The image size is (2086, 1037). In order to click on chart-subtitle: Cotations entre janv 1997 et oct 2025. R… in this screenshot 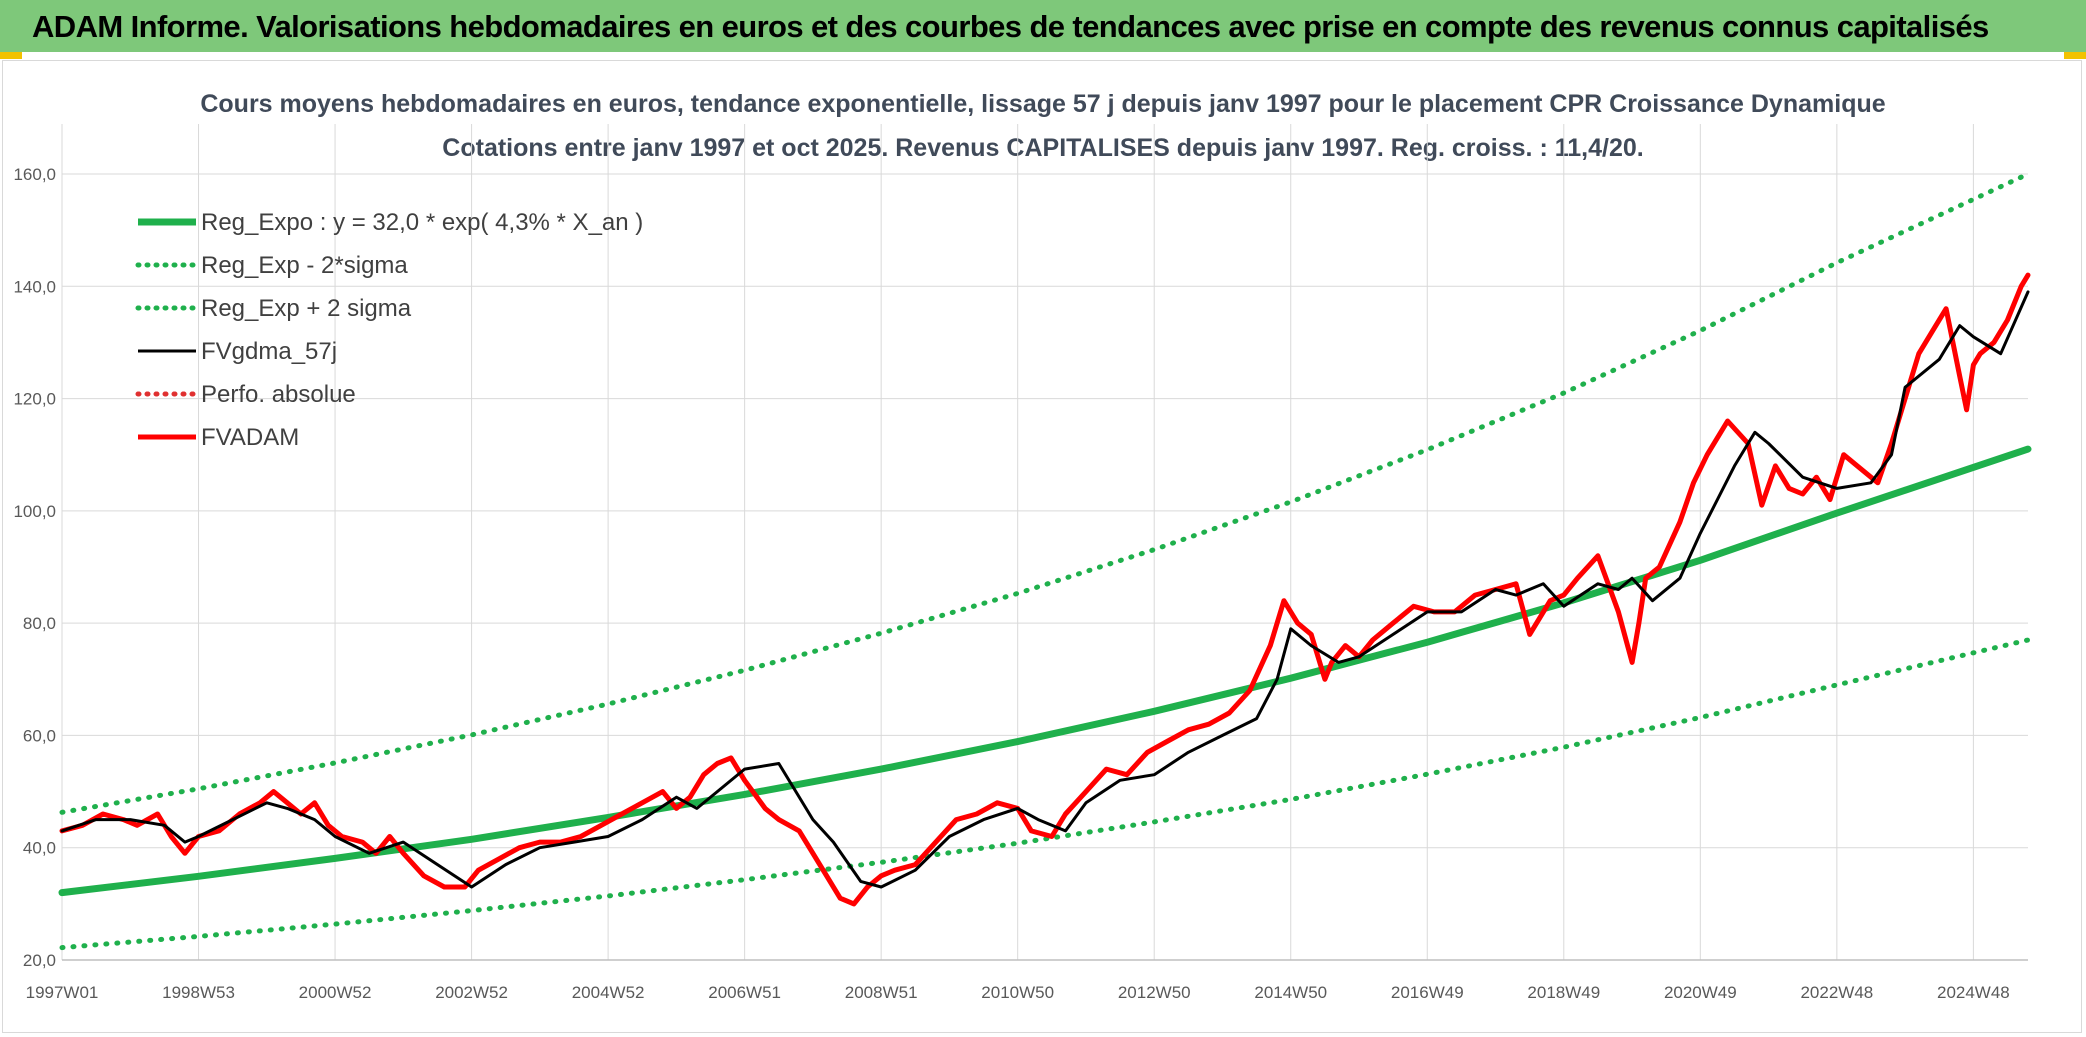, I will do `click(1042, 148)`.